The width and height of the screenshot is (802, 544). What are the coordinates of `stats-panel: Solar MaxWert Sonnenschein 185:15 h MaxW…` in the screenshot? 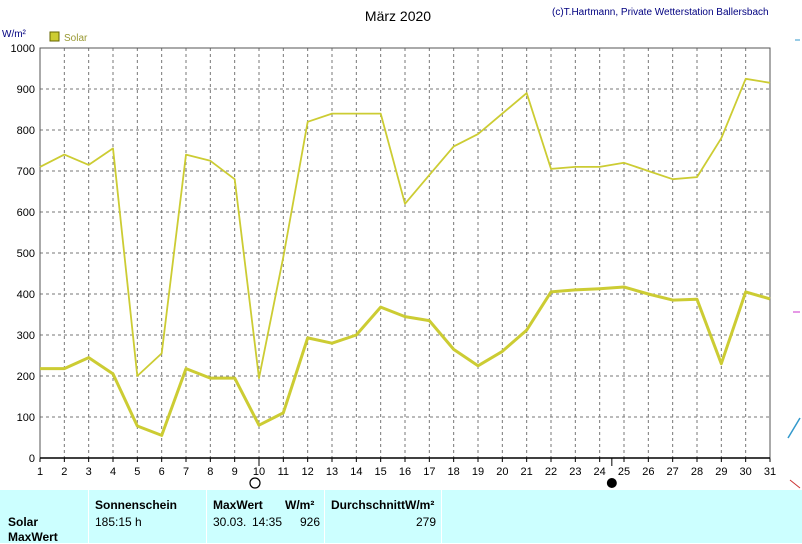 It's located at (401, 517).